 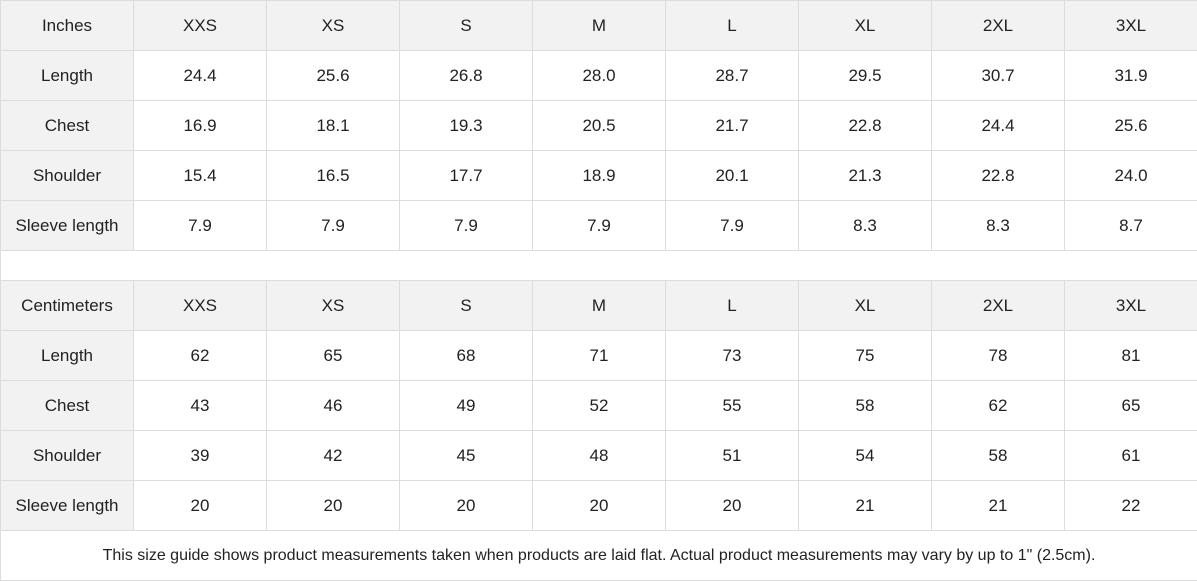 I want to click on measurement-value: 73, so click(x=732, y=356).